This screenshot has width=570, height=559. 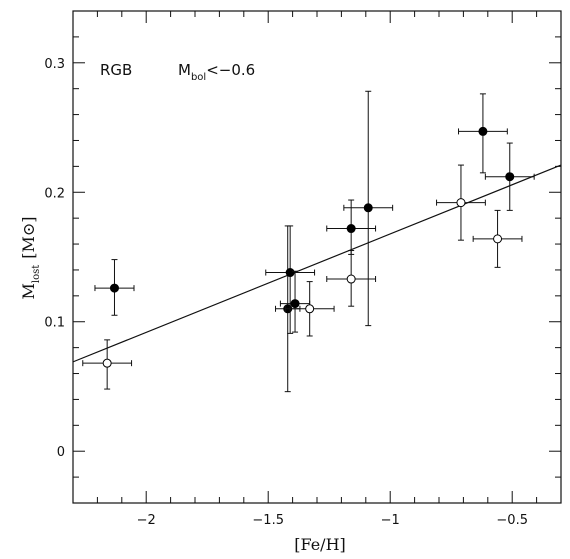 I want to click on y-tick-label: 0.3, so click(x=54, y=64).